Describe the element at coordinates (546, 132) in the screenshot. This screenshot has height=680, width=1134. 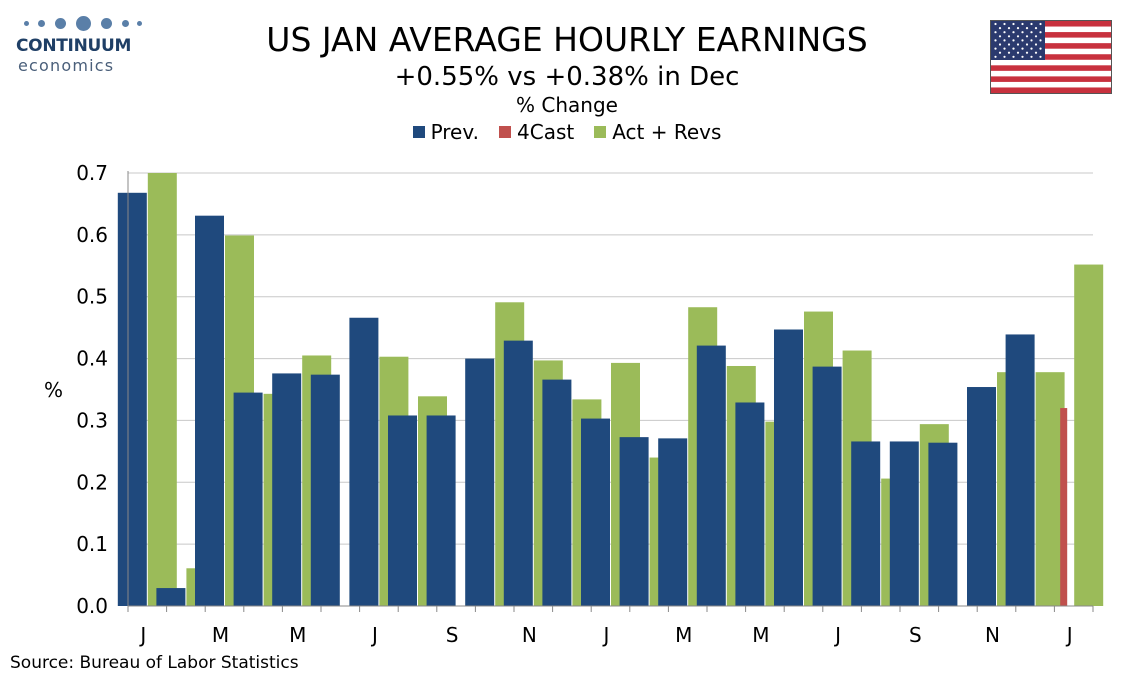
I see `legend-label-4cast: 4Cast` at that location.